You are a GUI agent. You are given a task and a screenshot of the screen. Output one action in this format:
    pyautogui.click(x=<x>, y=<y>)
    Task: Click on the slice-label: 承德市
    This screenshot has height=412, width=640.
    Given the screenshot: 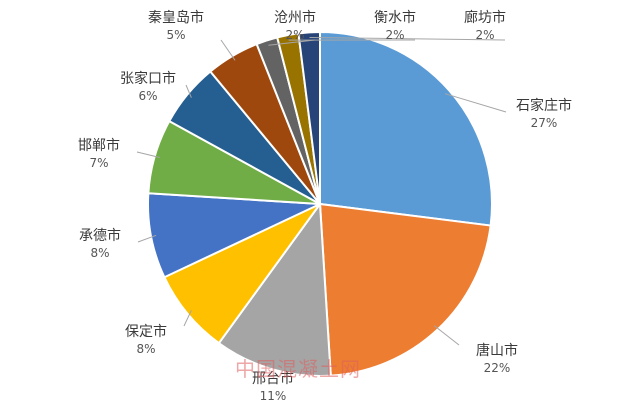 What is the action you would take?
    pyautogui.click(x=100, y=235)
    